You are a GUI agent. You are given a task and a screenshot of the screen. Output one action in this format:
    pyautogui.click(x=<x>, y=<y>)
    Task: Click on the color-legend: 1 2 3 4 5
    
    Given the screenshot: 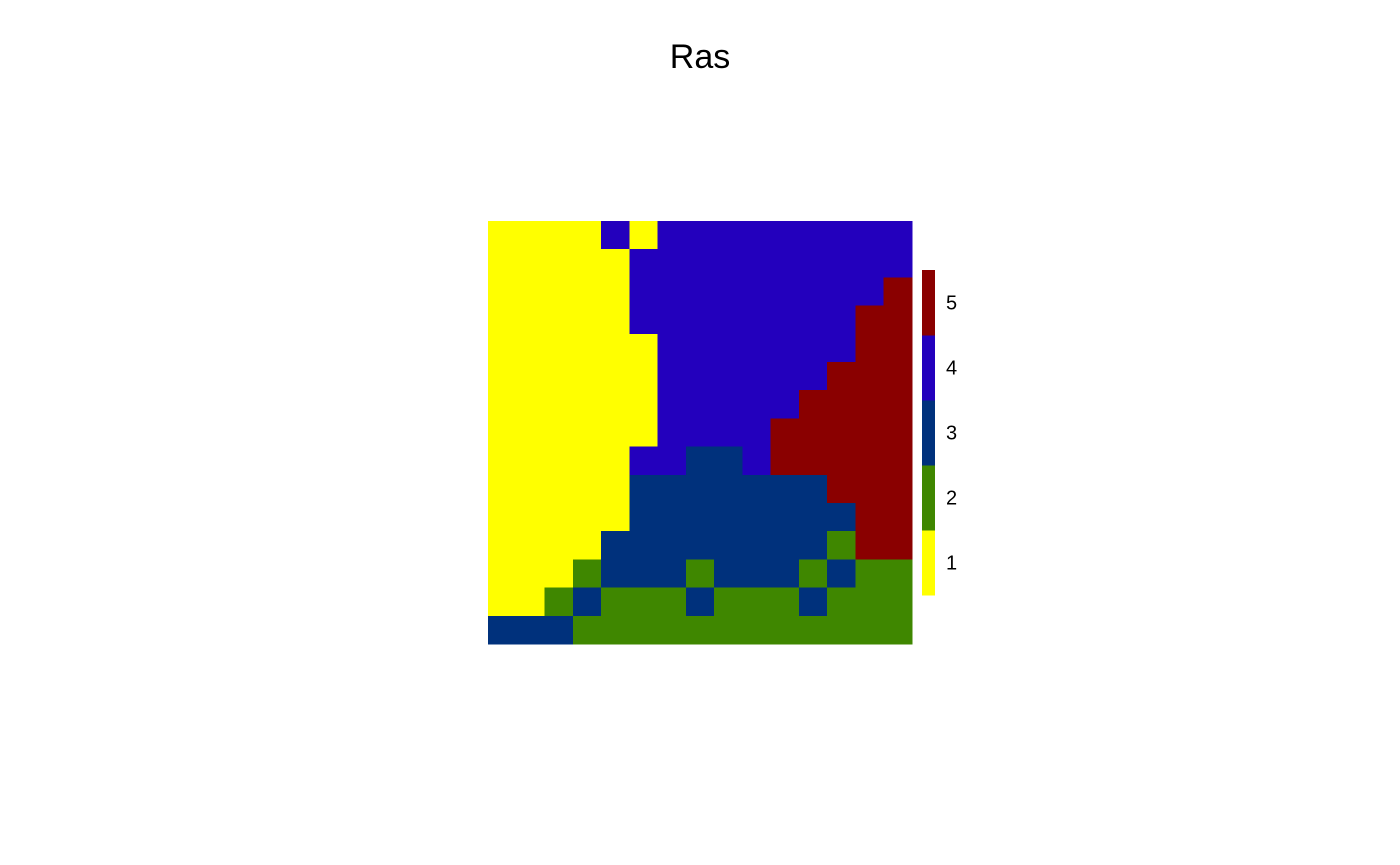 What is the action you would take?
    pyautogui.click(x=939, y=433)
    